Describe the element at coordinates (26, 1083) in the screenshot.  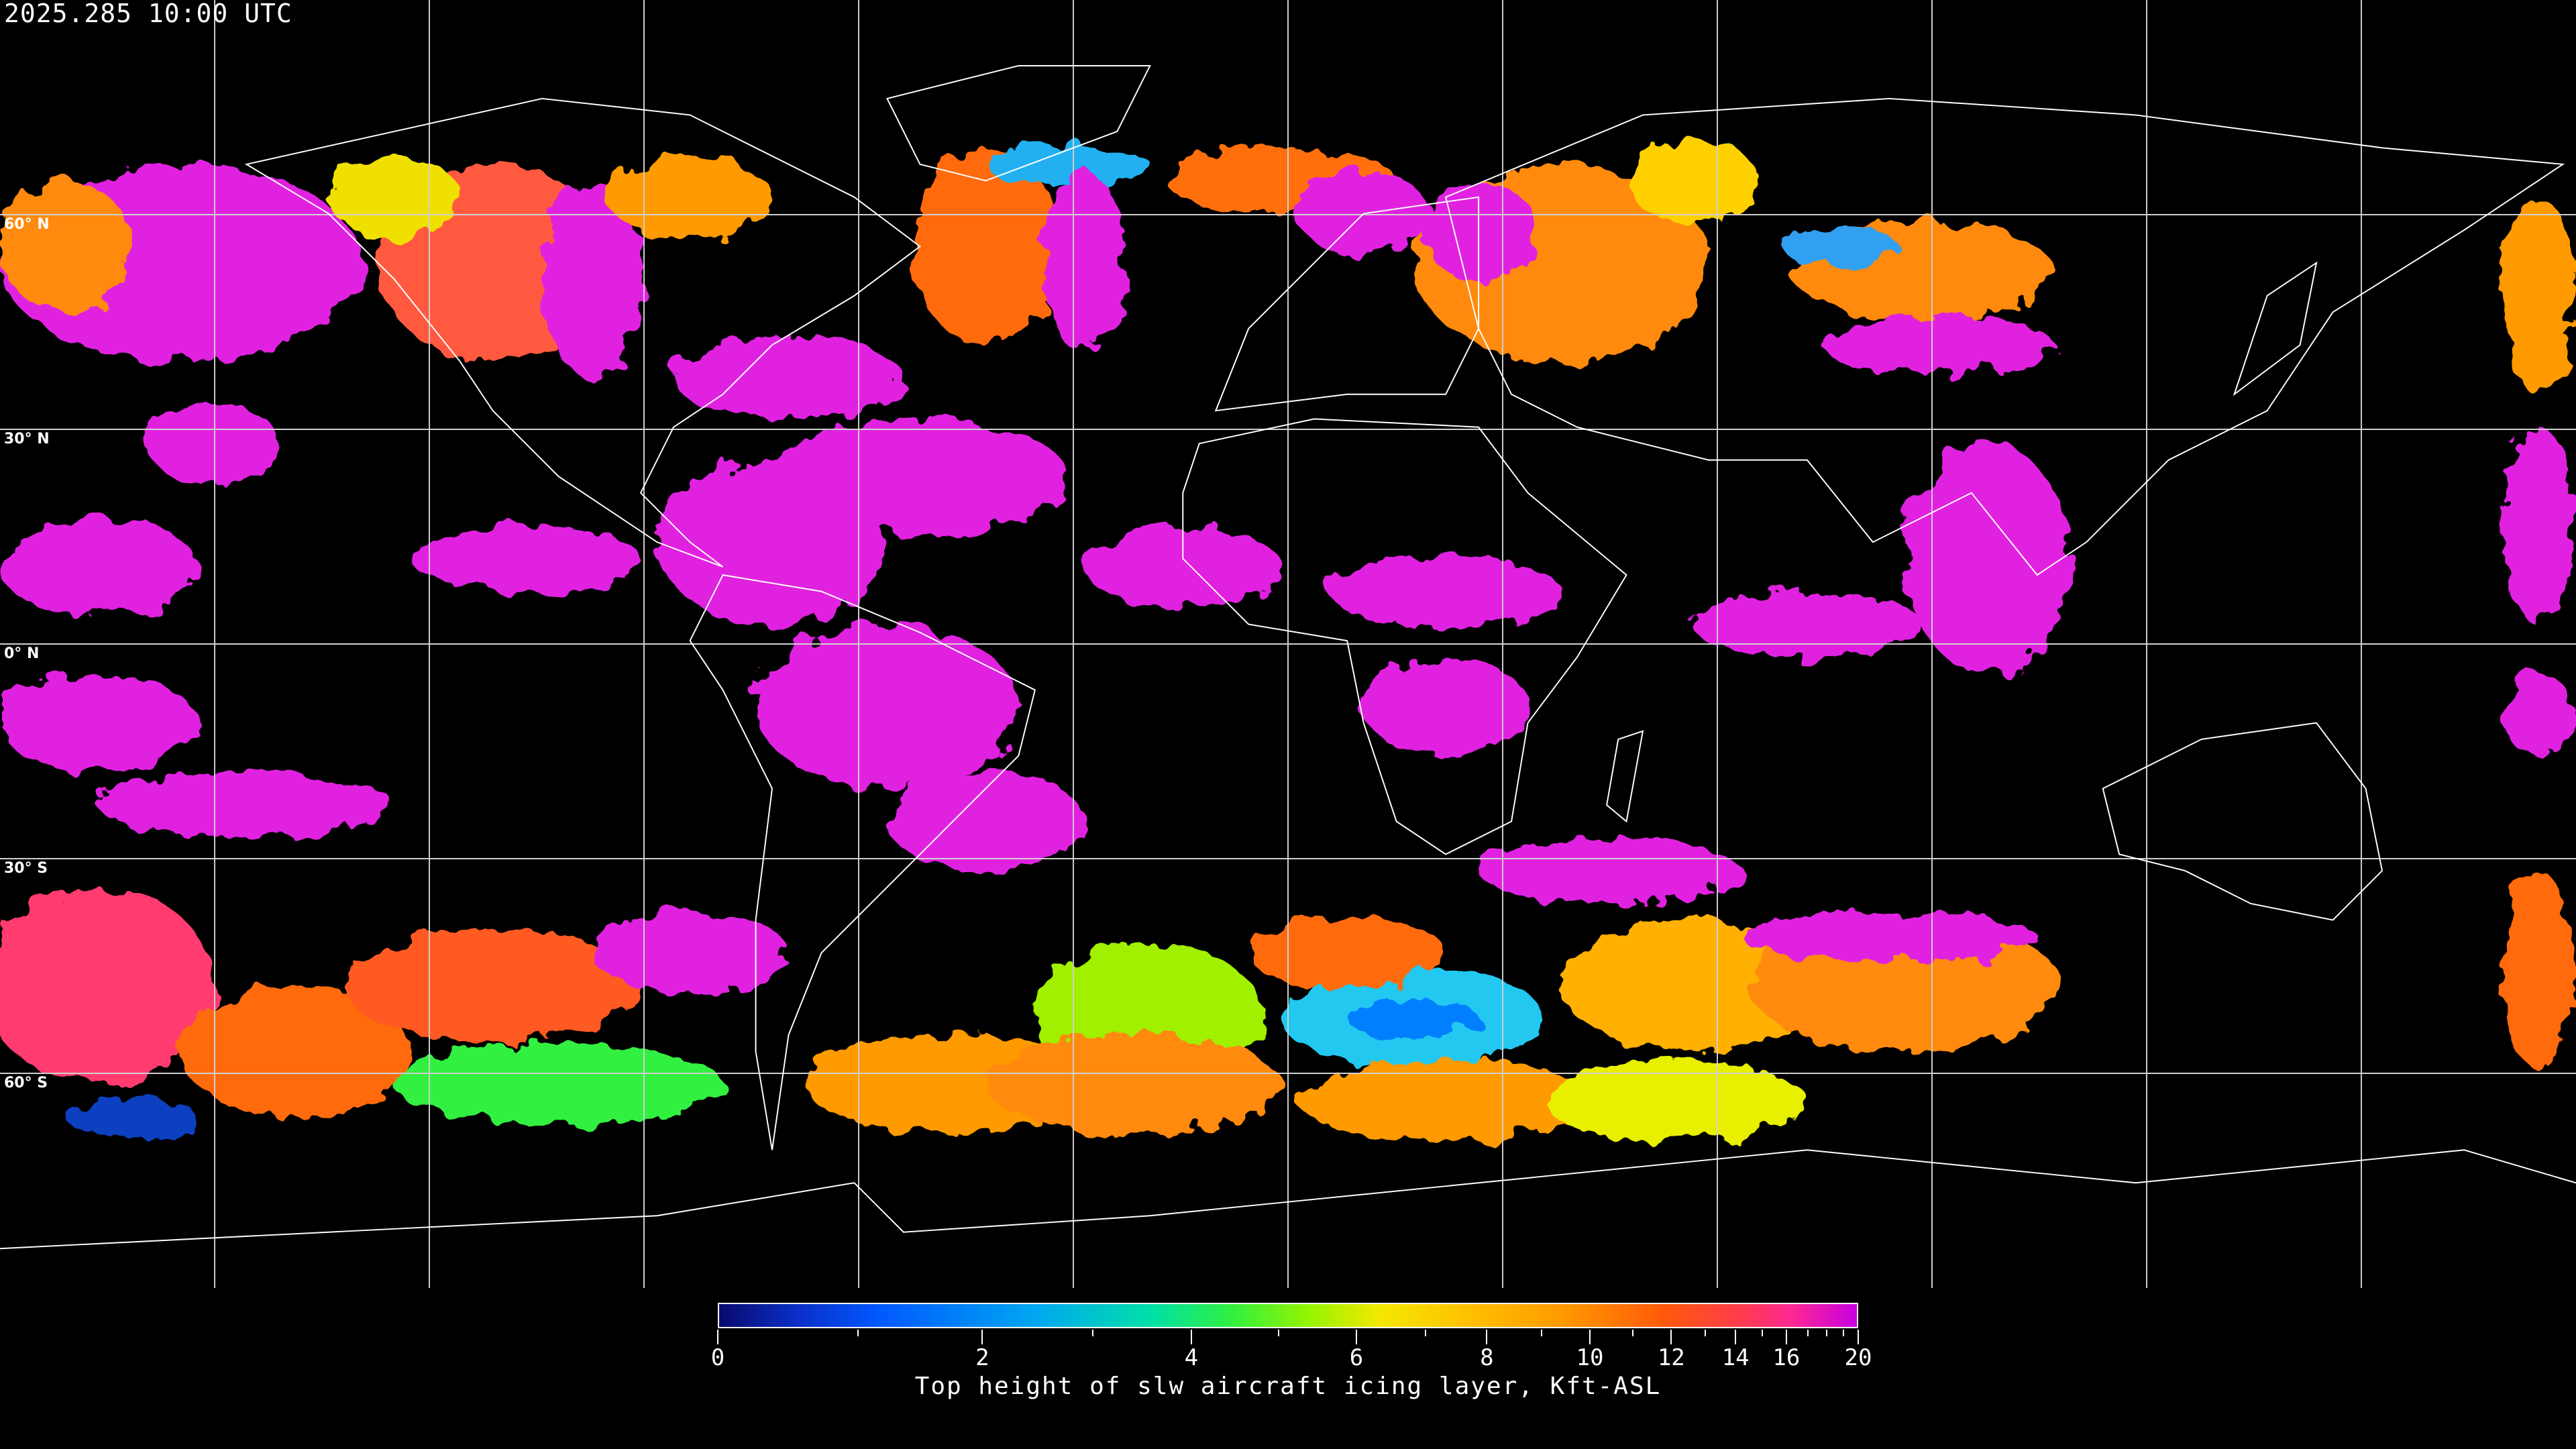
I see `lat-label-60s: 60° S` at that location.